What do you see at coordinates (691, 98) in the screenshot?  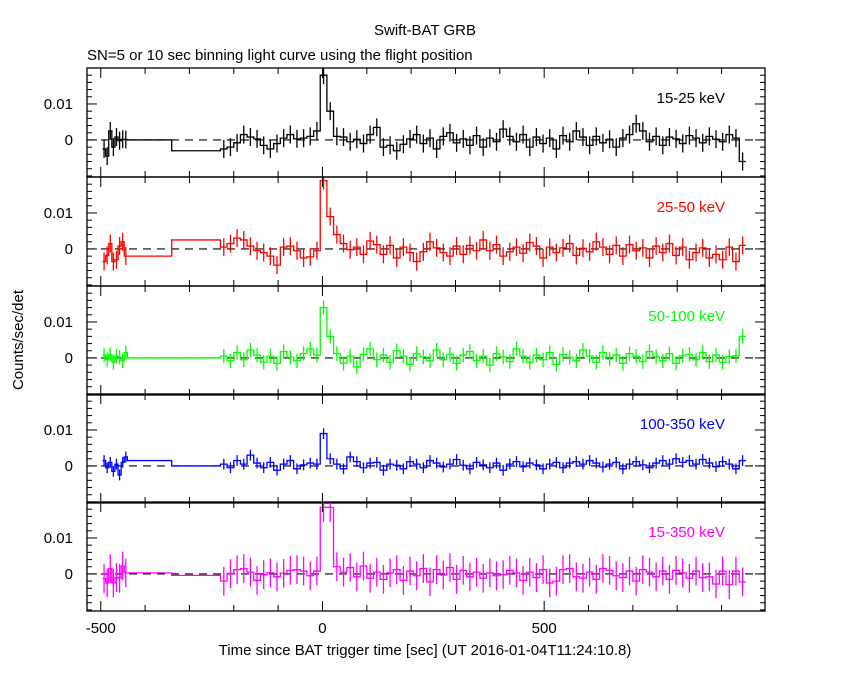 I see `energy-band-label: 15-25 keV` at bounding box center [691, 98].